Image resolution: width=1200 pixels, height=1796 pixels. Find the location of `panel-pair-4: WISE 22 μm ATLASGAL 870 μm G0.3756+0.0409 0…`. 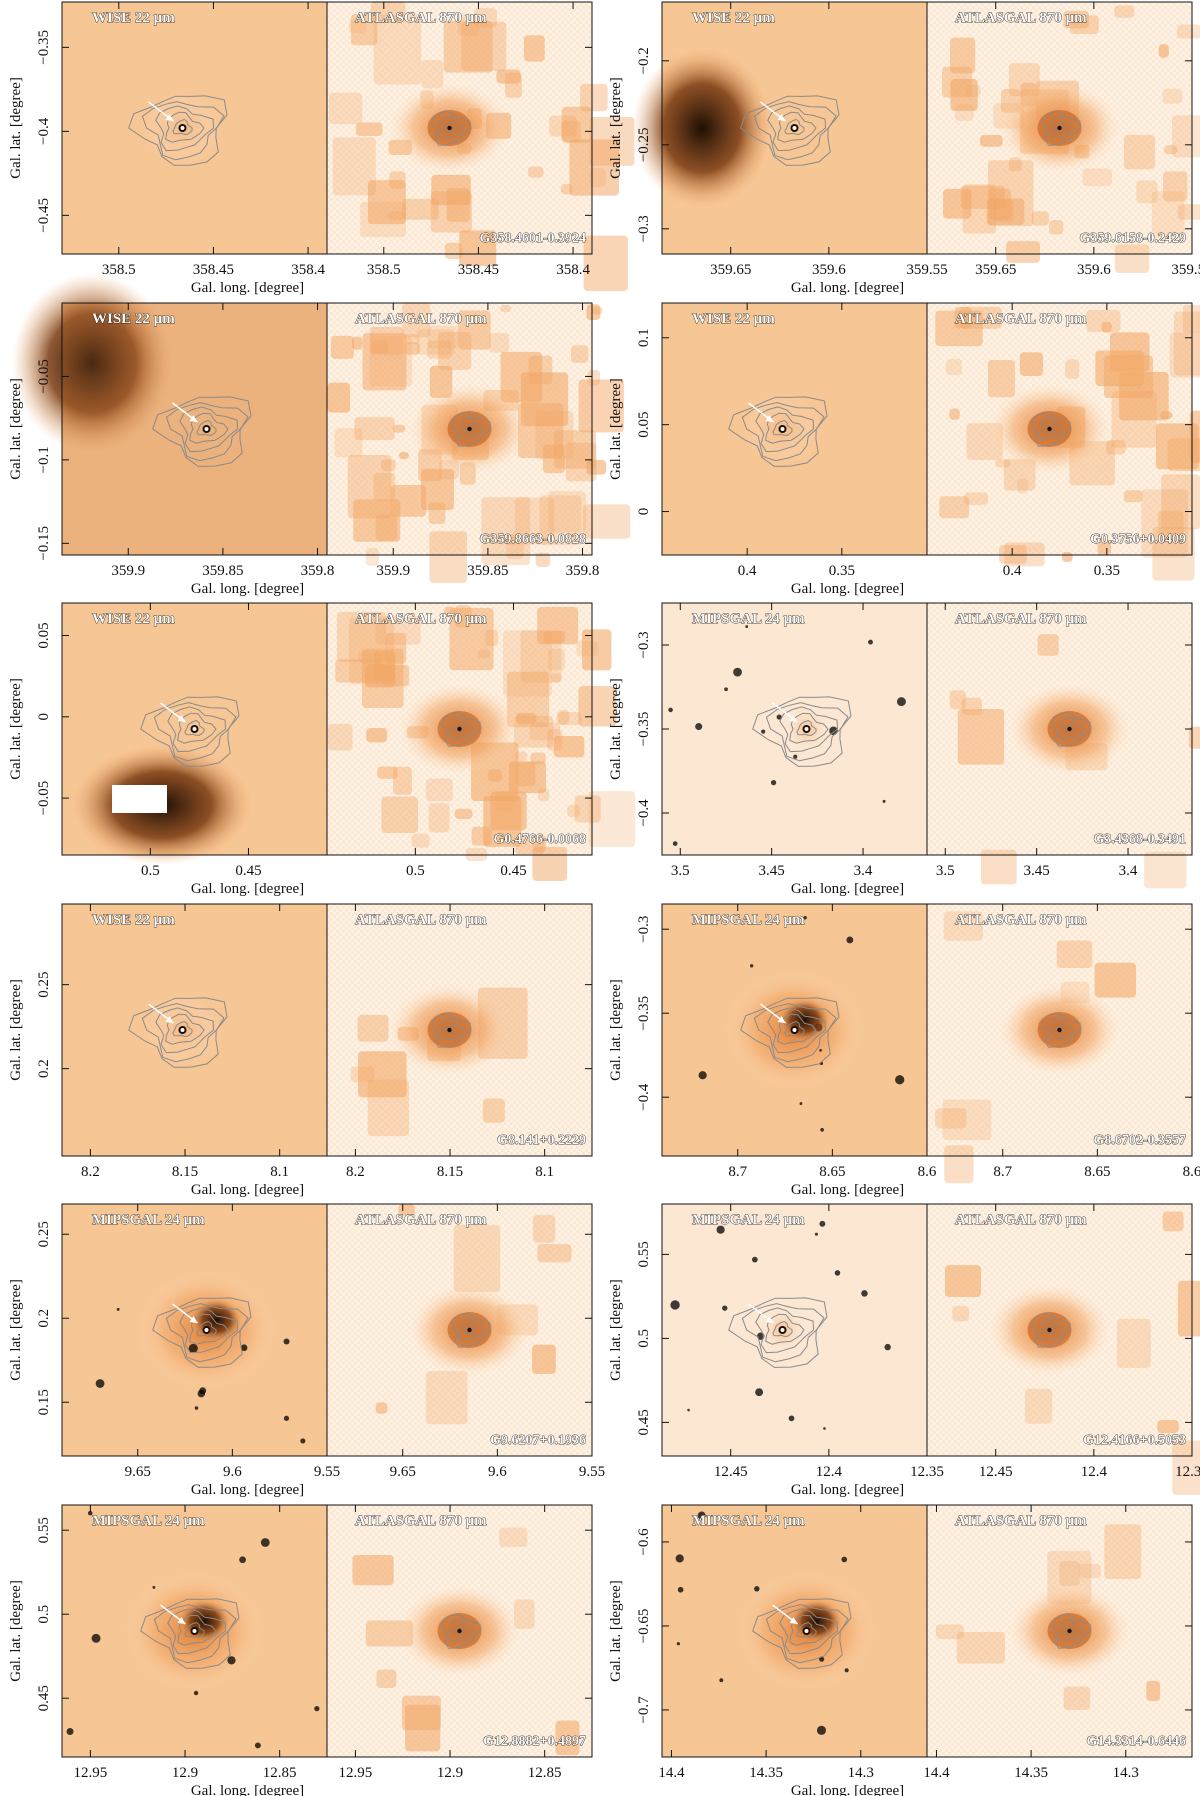

panel-pair-4: WISE 22 μm ATLASGAL 870 μm G0.3756+0.0409 0… is located at coordinates (904, 449).